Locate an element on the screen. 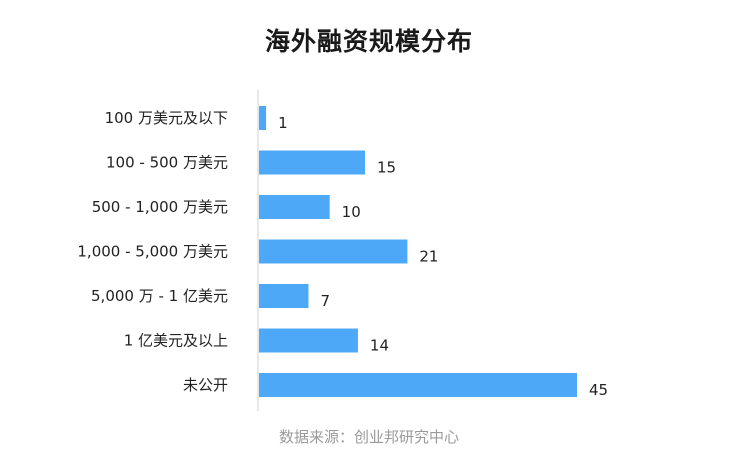 Image resolution: width=738 pixels, height=455 pixels. category-label: 500 - 1,000 万美元 is located at coordinates (160, 207).